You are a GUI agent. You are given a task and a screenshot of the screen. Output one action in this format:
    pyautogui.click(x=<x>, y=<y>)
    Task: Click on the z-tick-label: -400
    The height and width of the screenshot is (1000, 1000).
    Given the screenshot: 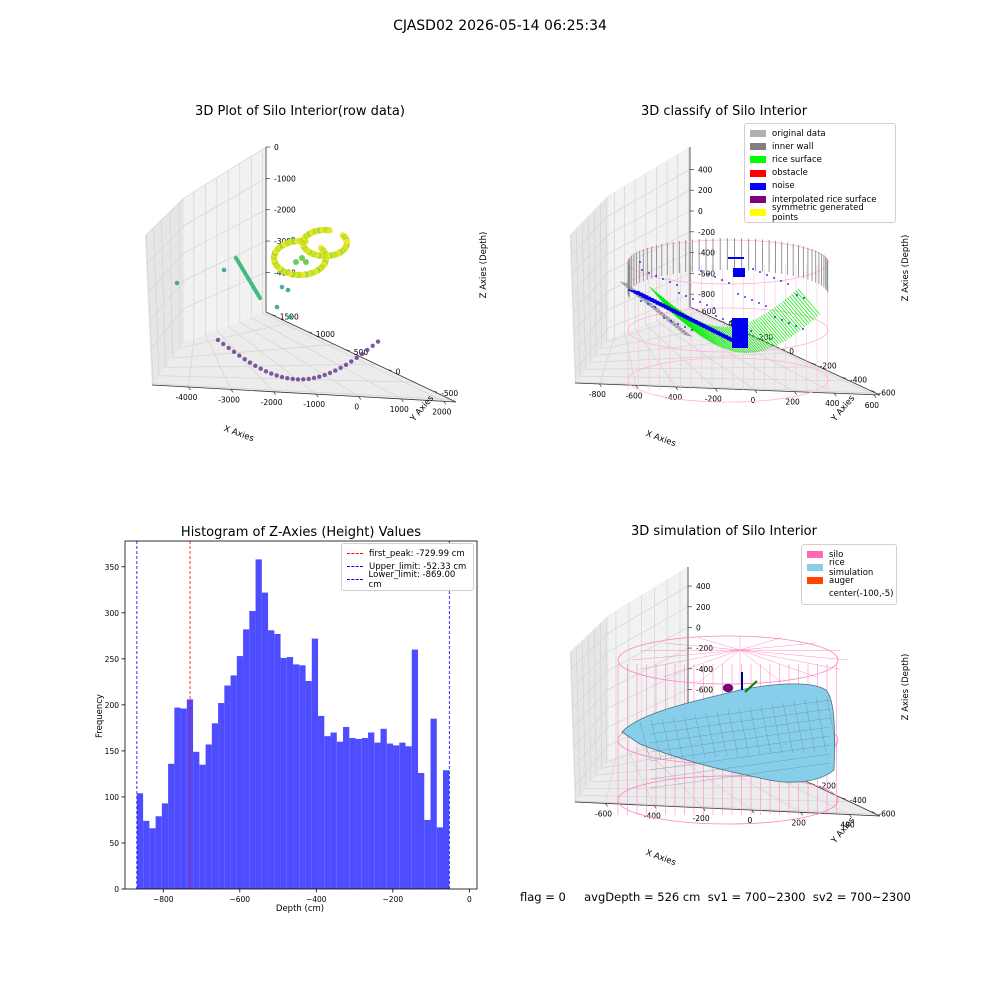 What is the action you would take?
    pyautogui.click(x=704, y=669)
    